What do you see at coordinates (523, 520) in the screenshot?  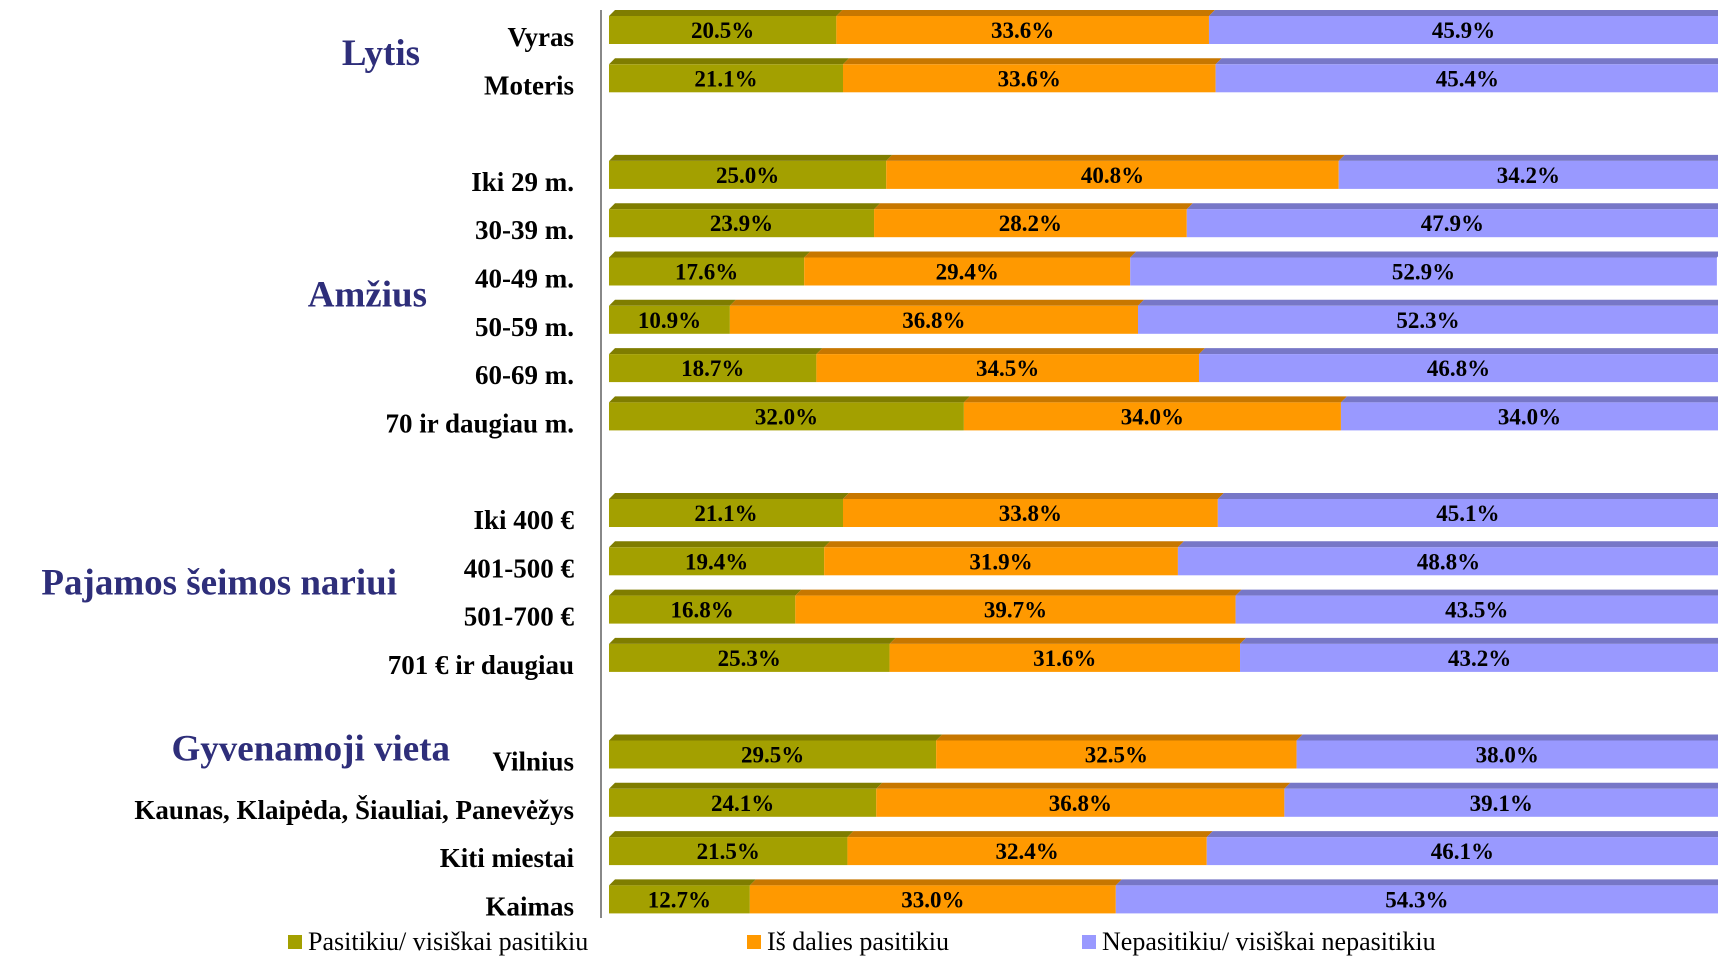 I see `category-label: Iki 400 €` at bounding box center [523, 520].